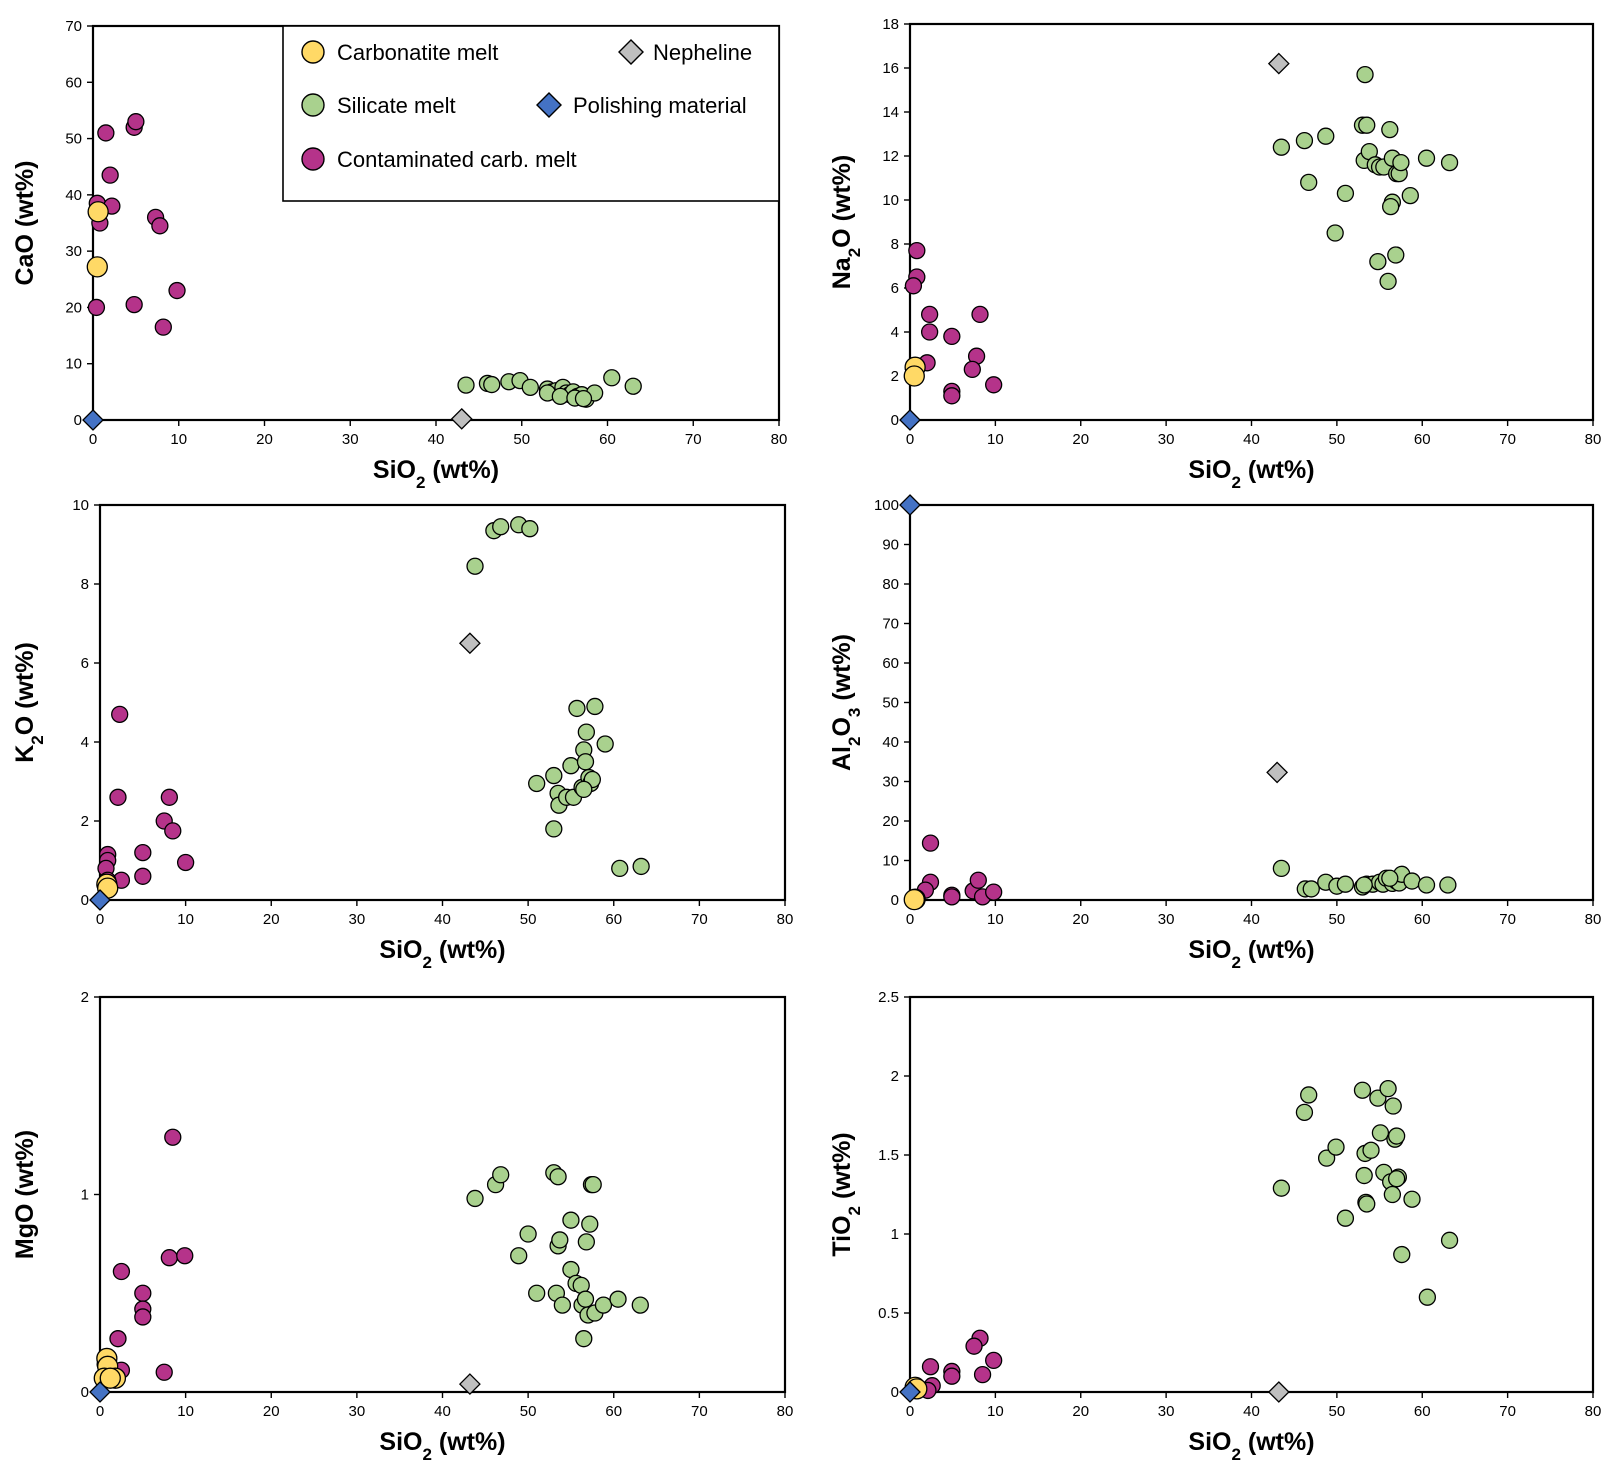 Image resolution: width=1614 pixels, height=1479 pixels. What do you see at coordinates (1251, 1411) in the screenshot?
I see `x-tick-label: 40` at bounding box center [1251, 1411].